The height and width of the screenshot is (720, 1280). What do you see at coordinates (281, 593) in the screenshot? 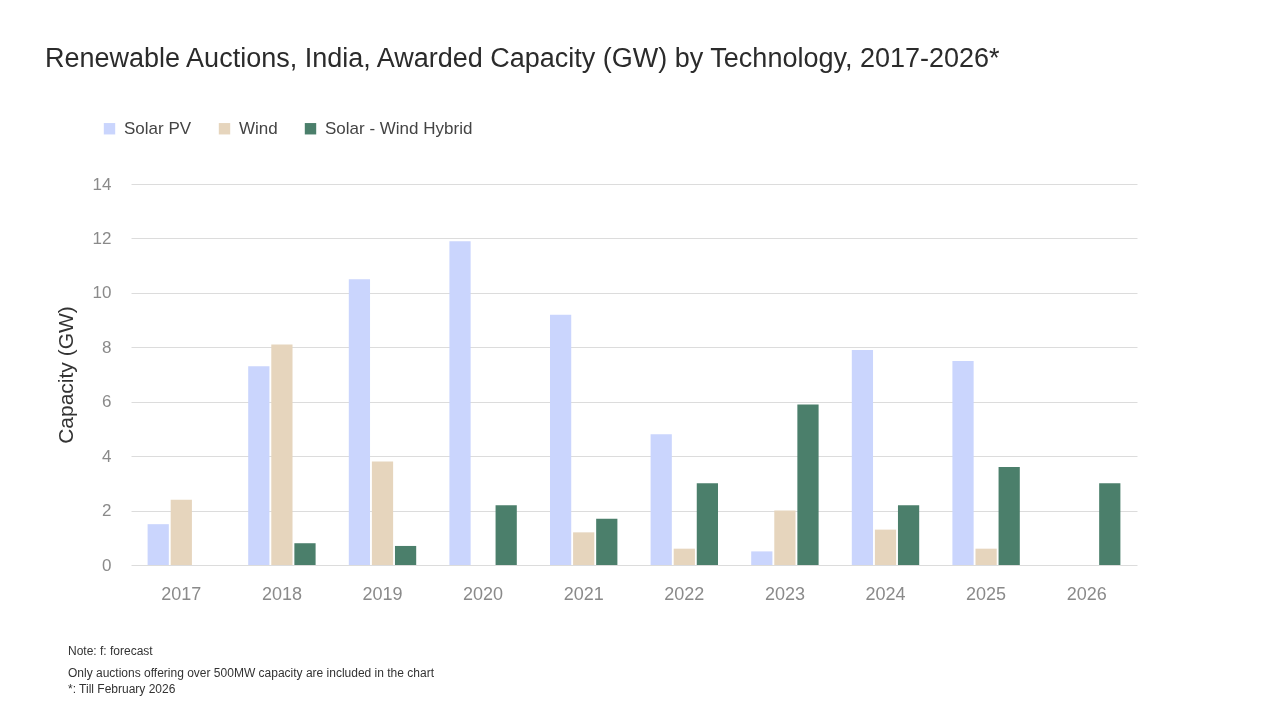
I see `x-tick-label: 2018` at bounding box center [281, 593].